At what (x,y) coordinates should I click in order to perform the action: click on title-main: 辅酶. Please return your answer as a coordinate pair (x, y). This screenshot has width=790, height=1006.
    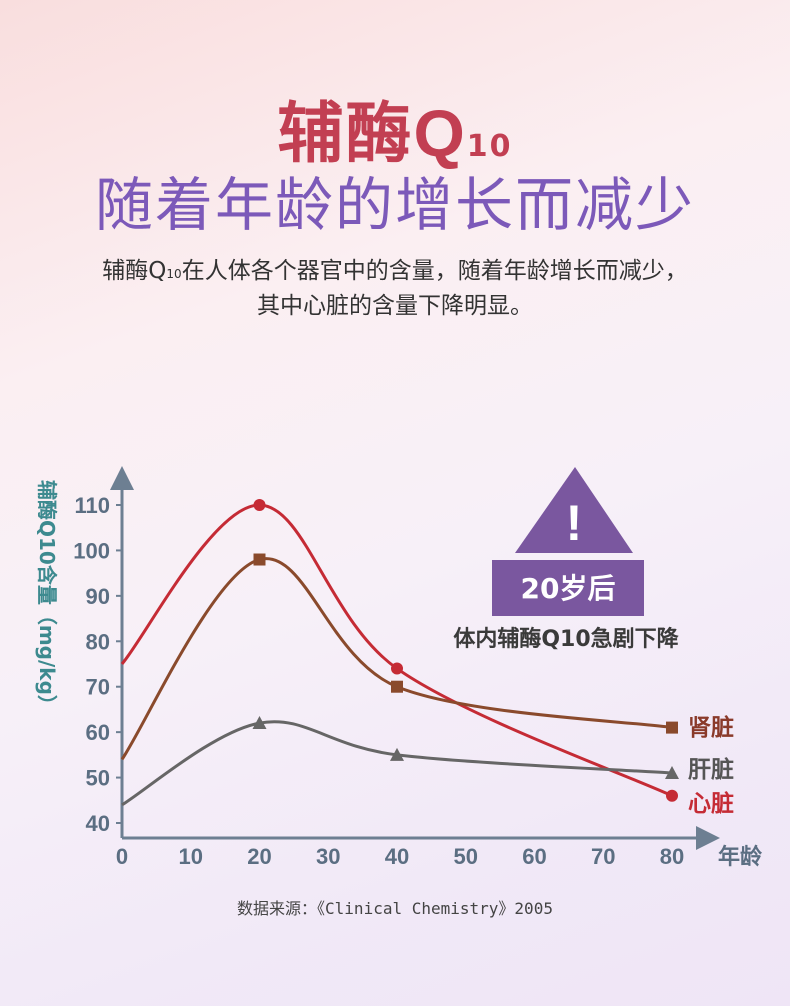
    Looking at the image, I should click on (345, 133).